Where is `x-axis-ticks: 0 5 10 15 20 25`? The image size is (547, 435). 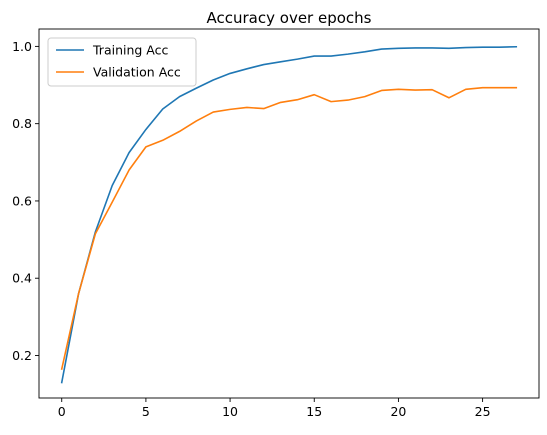 x-axis-ticks: 0 5 10 15 20 25 is located at coordinates (274, 408).